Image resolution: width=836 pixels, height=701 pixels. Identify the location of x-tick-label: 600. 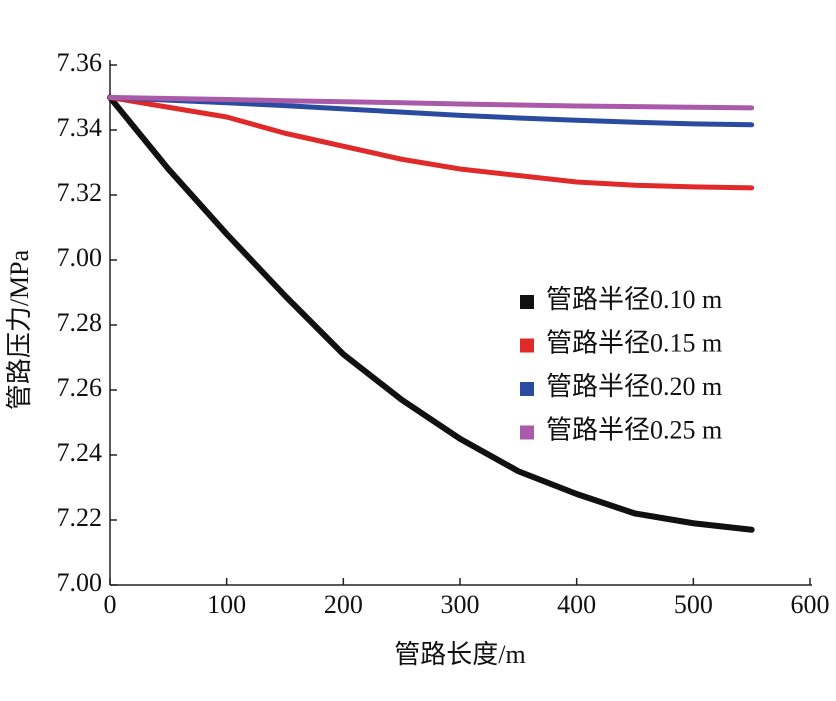
(810, 604).